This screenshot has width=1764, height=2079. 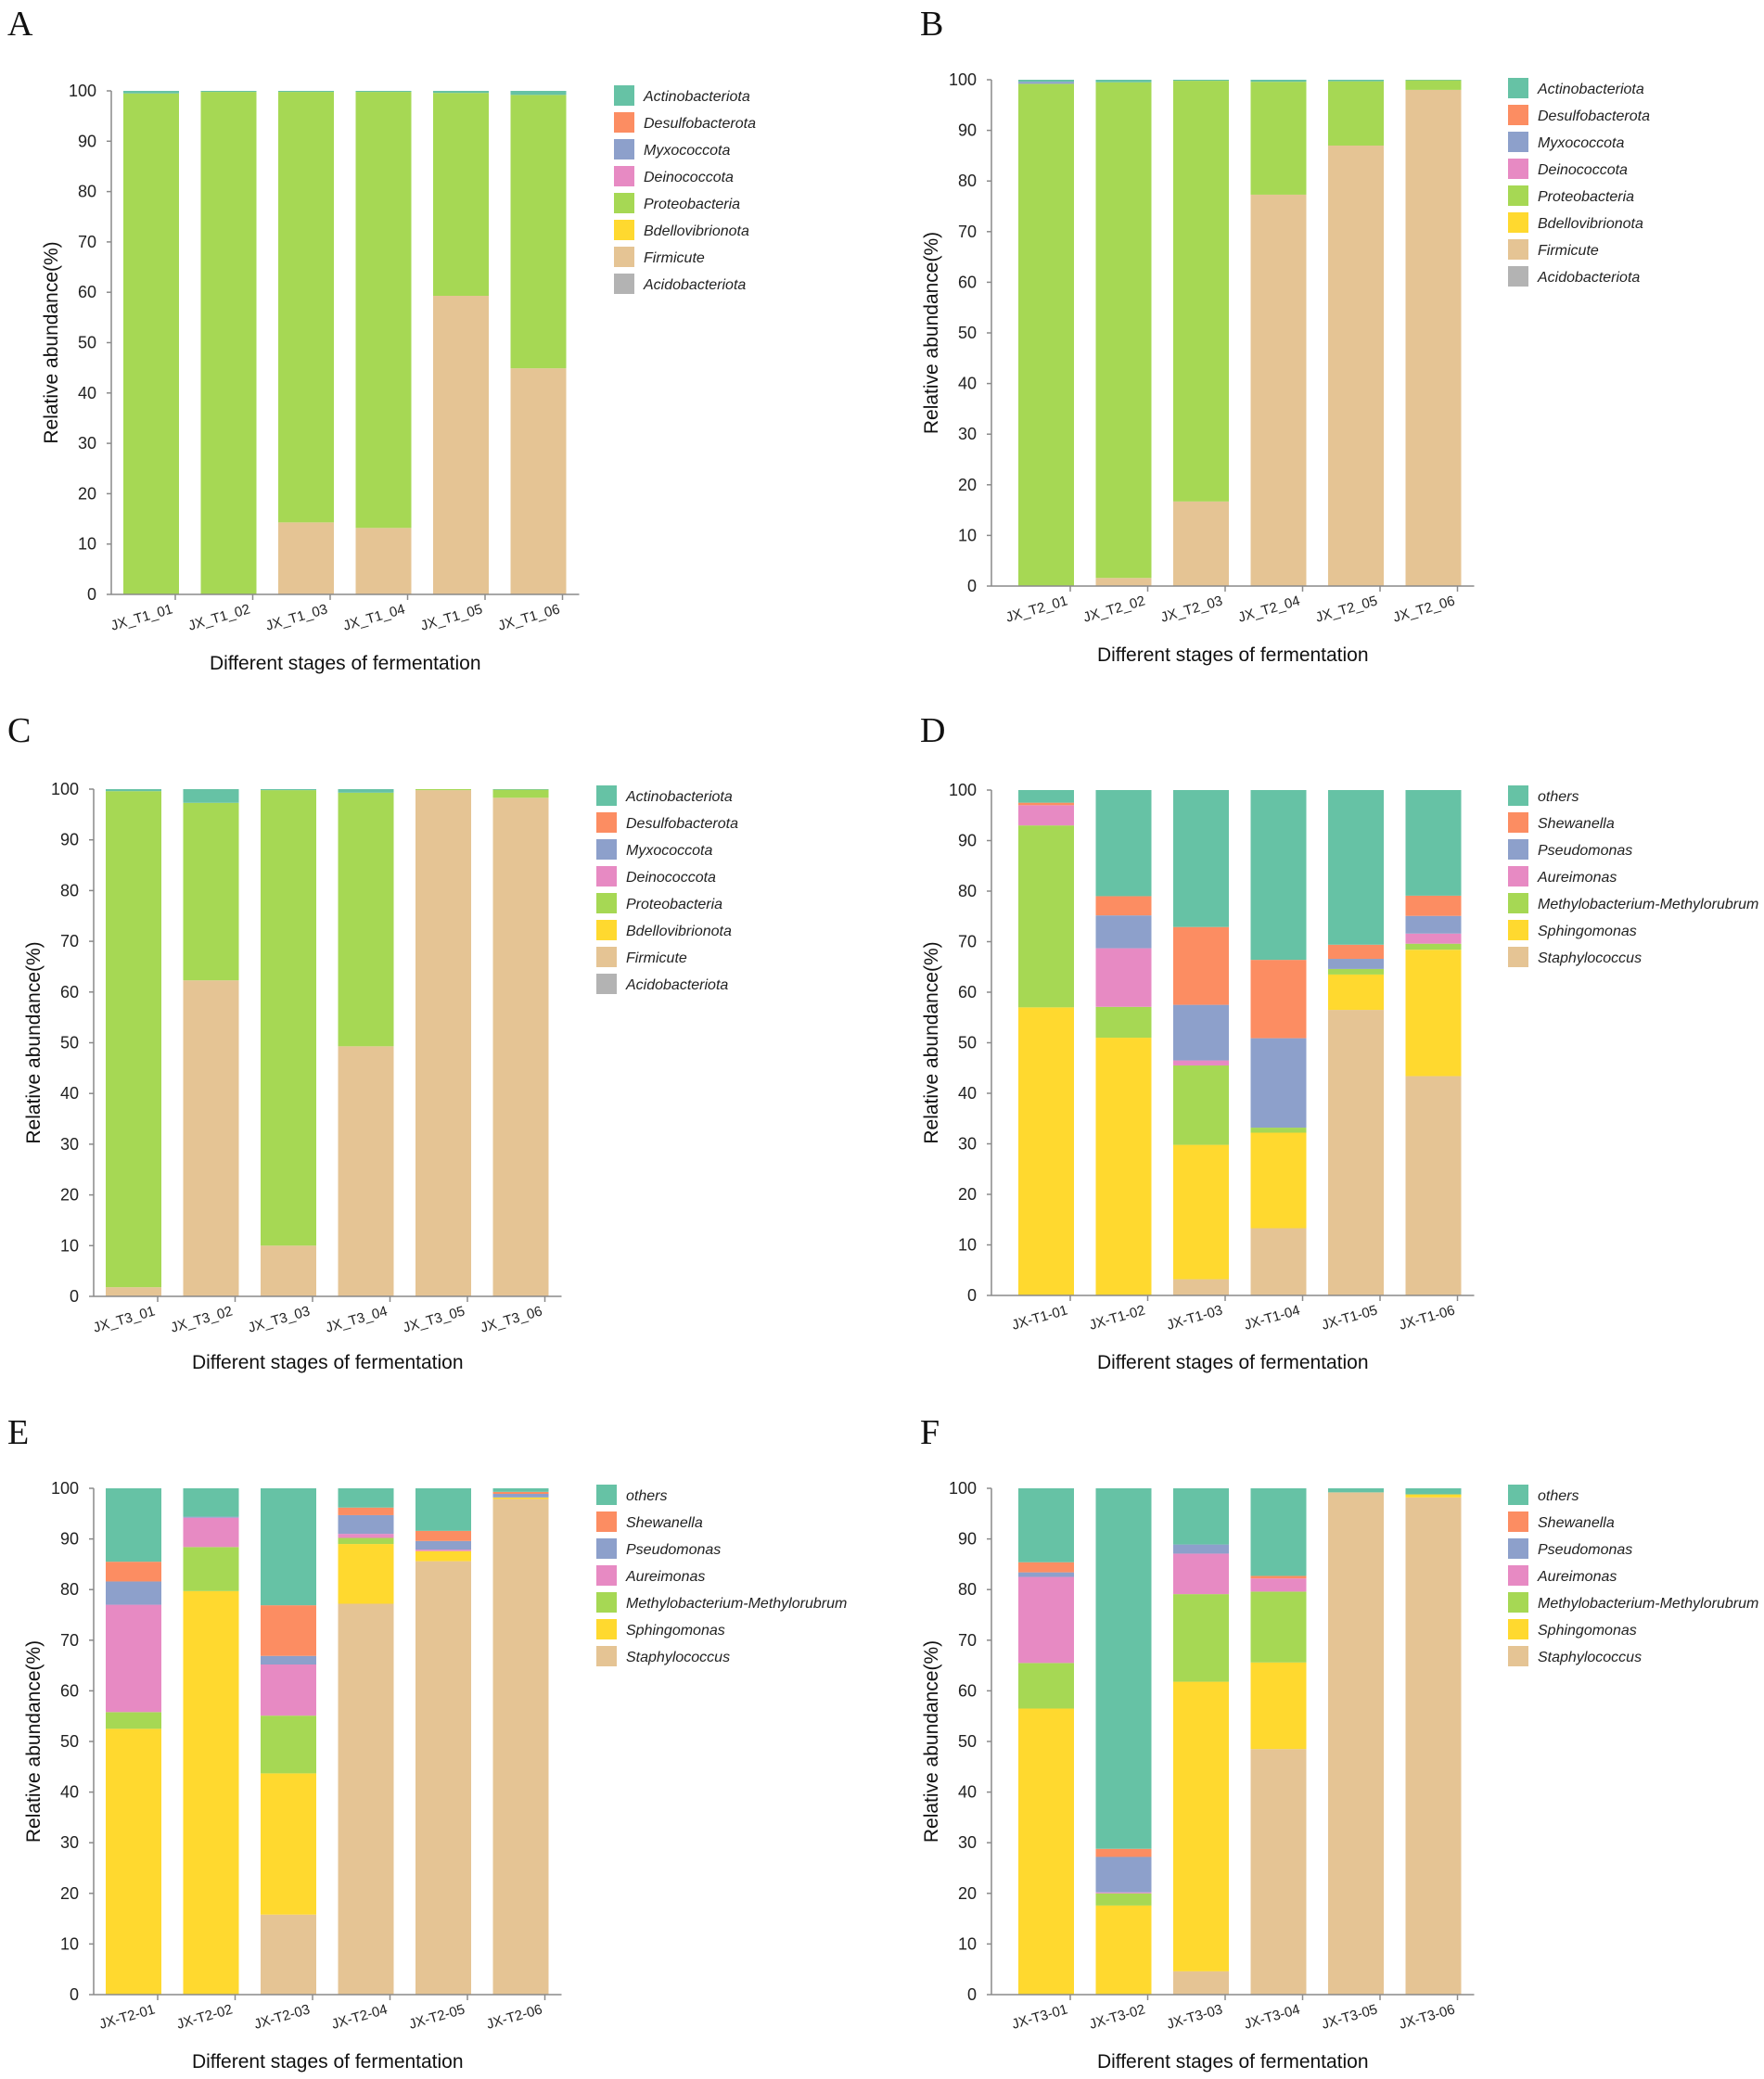 I want to click on legend-label-deinococcota: Deinococcota, so click(x=671, y=878).